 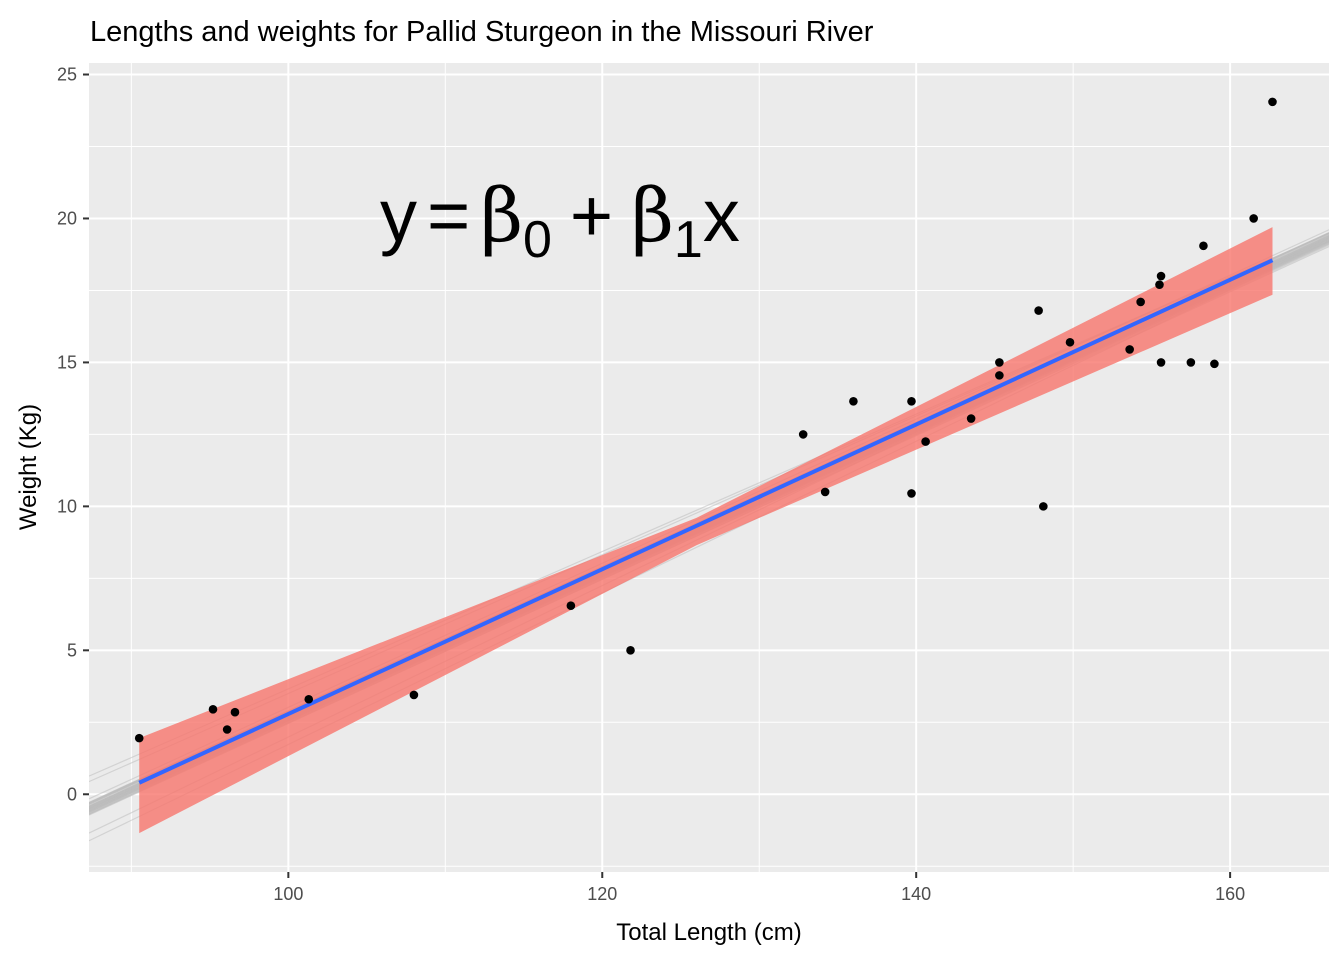 I want to click on equation-annotation: y = β0 + β1x, so click(x=560, y=221).